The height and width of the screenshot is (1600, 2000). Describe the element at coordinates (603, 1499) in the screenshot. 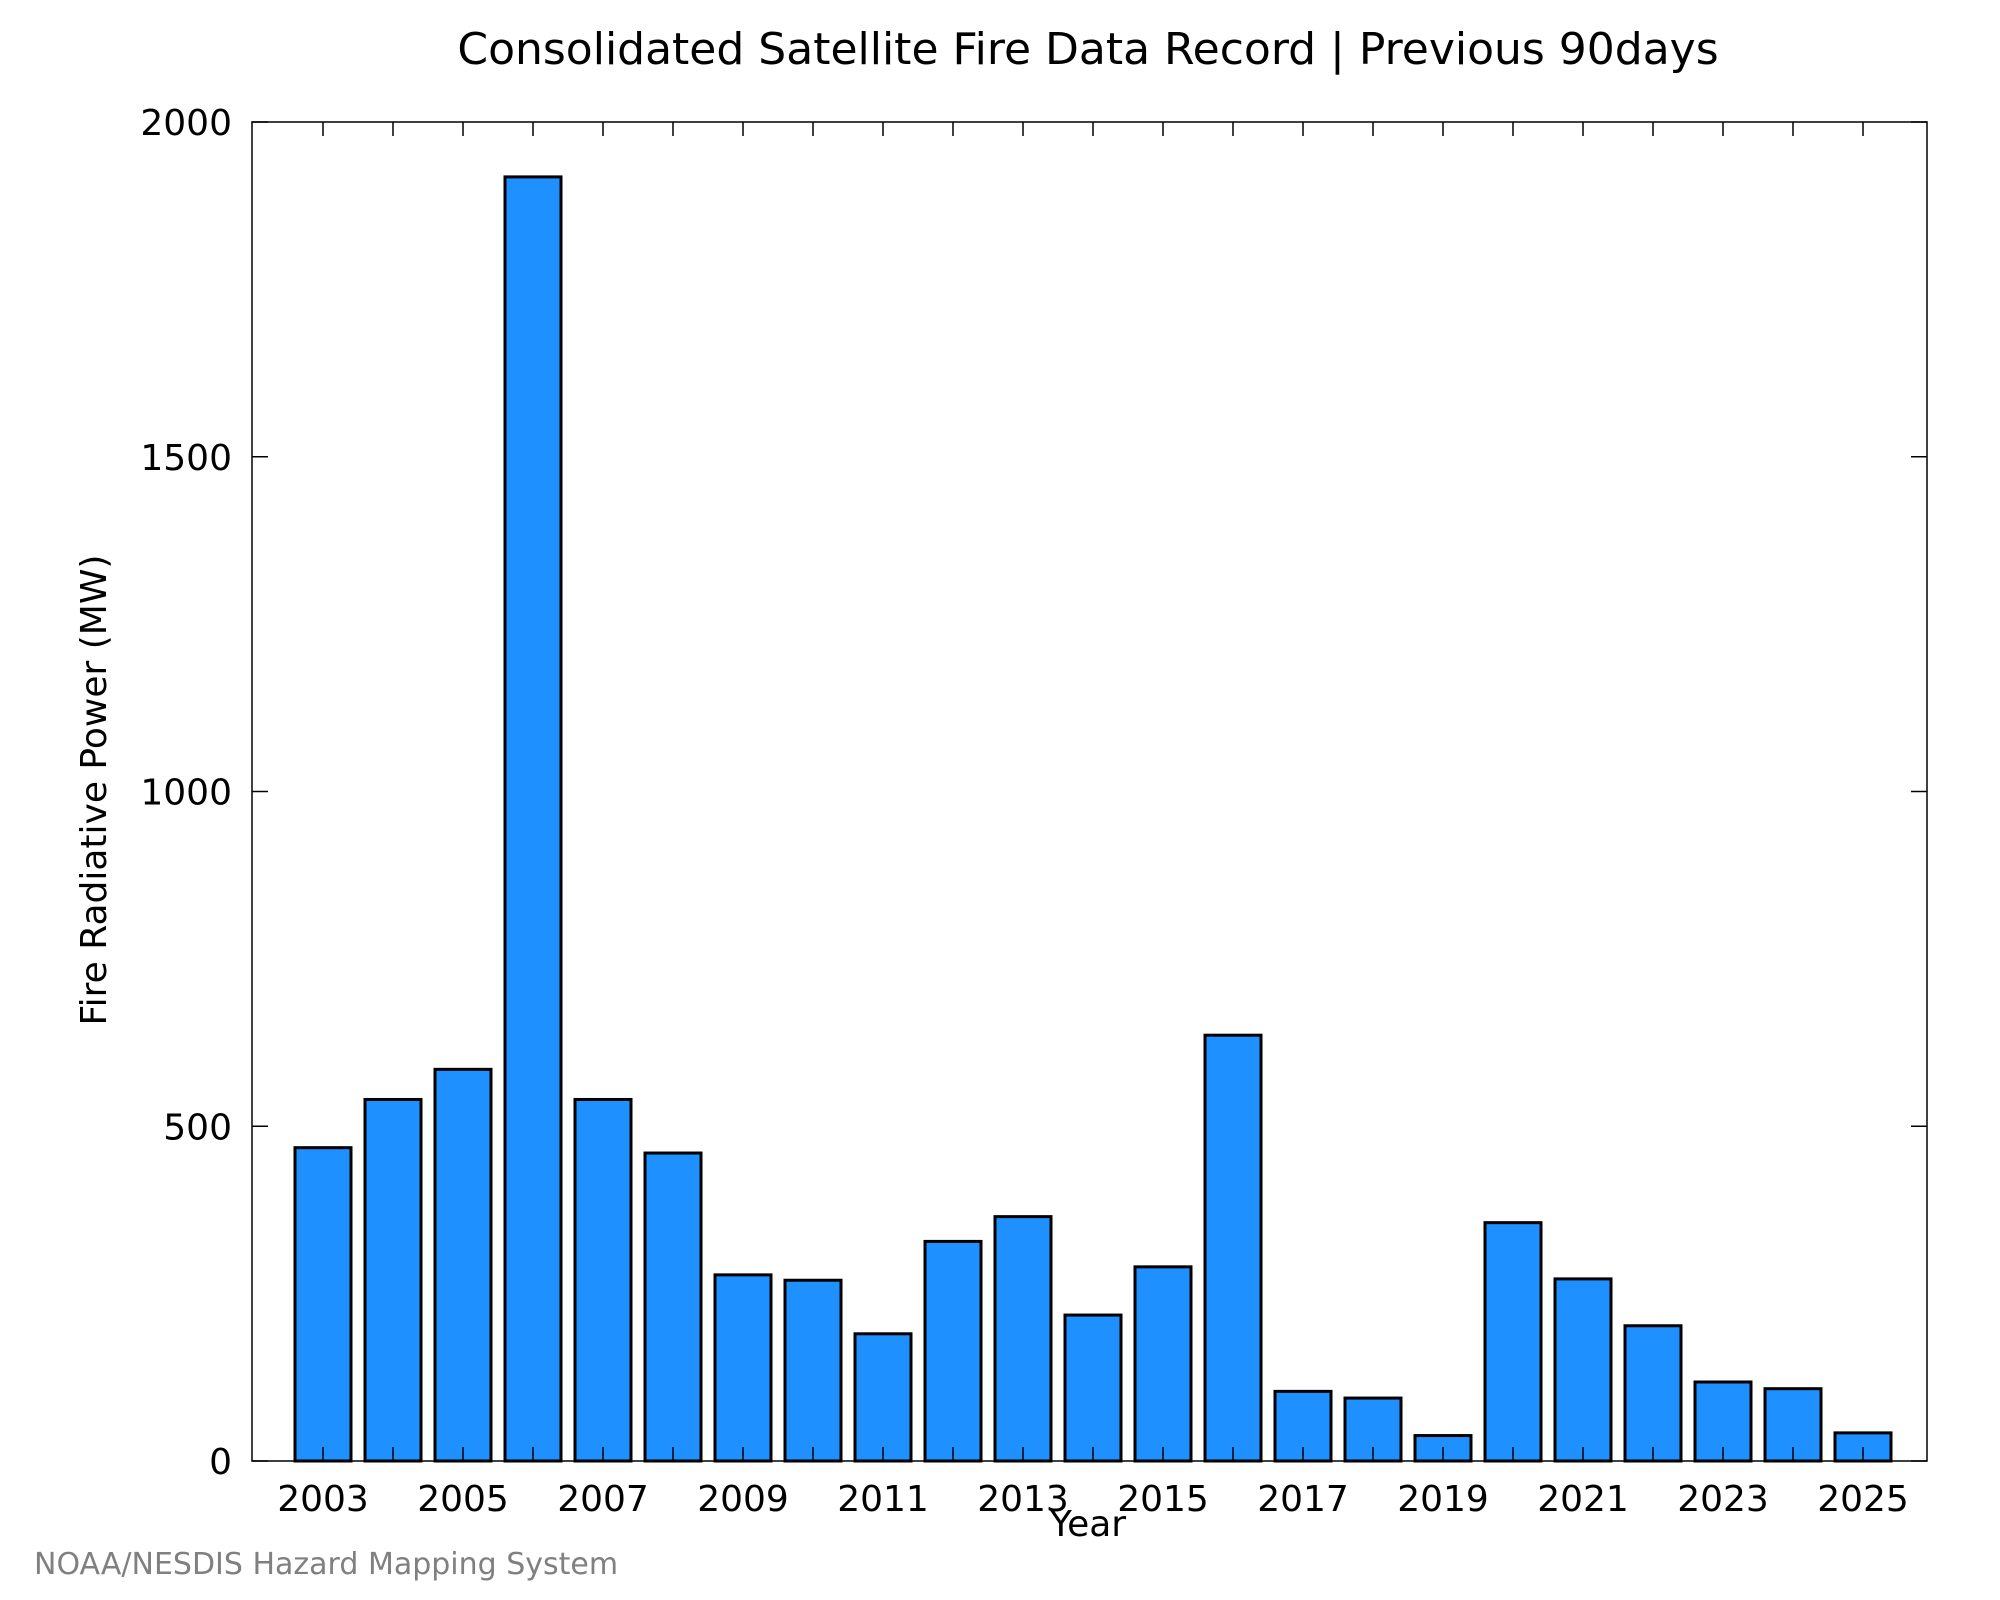

I see `x-tick-label: 2007` at that location.